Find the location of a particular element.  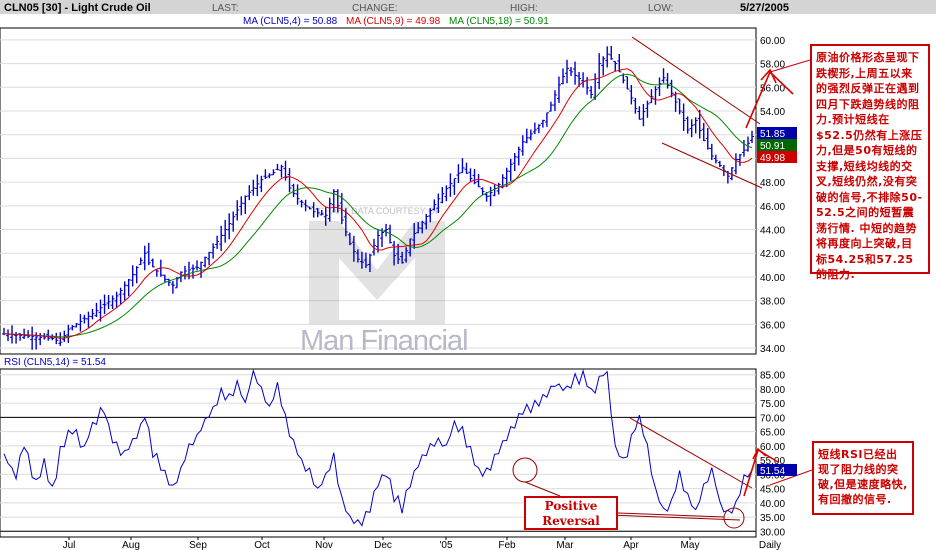

rsi-note-connector is located at coordinates (791, 477).